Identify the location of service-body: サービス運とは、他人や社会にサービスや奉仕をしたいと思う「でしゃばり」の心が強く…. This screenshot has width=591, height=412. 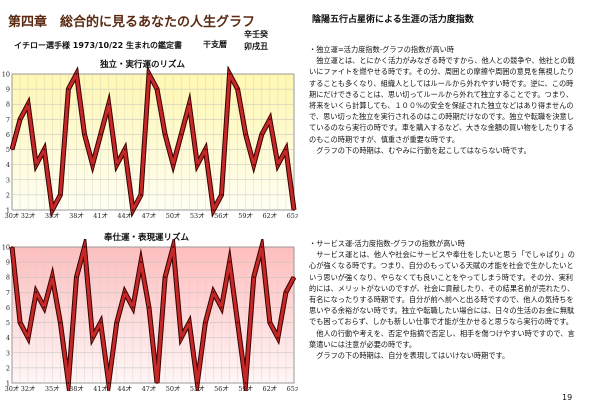
(442, 288).